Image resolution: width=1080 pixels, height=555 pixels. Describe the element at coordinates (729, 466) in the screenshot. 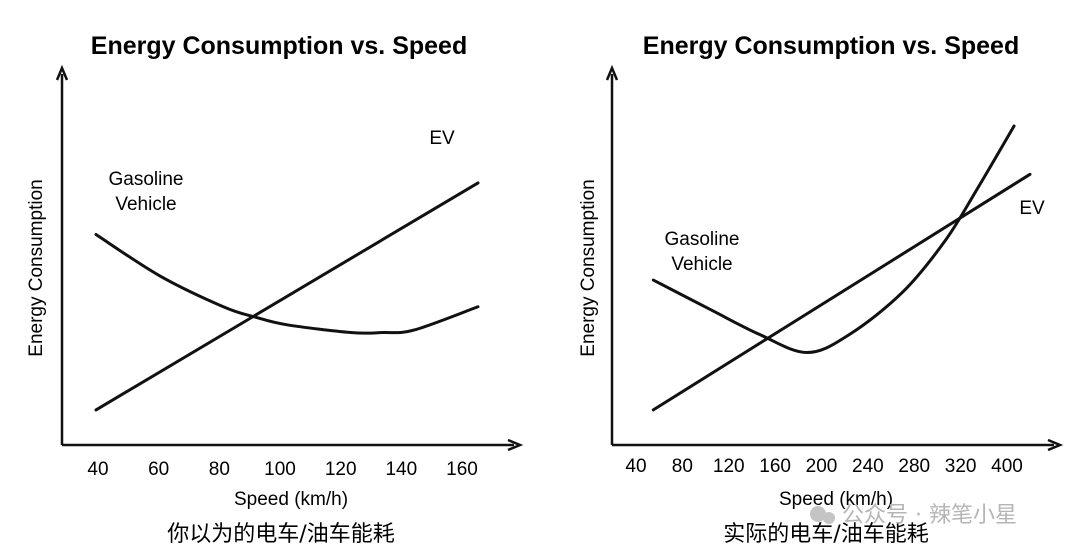

I see `chart2-x-tick-label: 120` at that location.